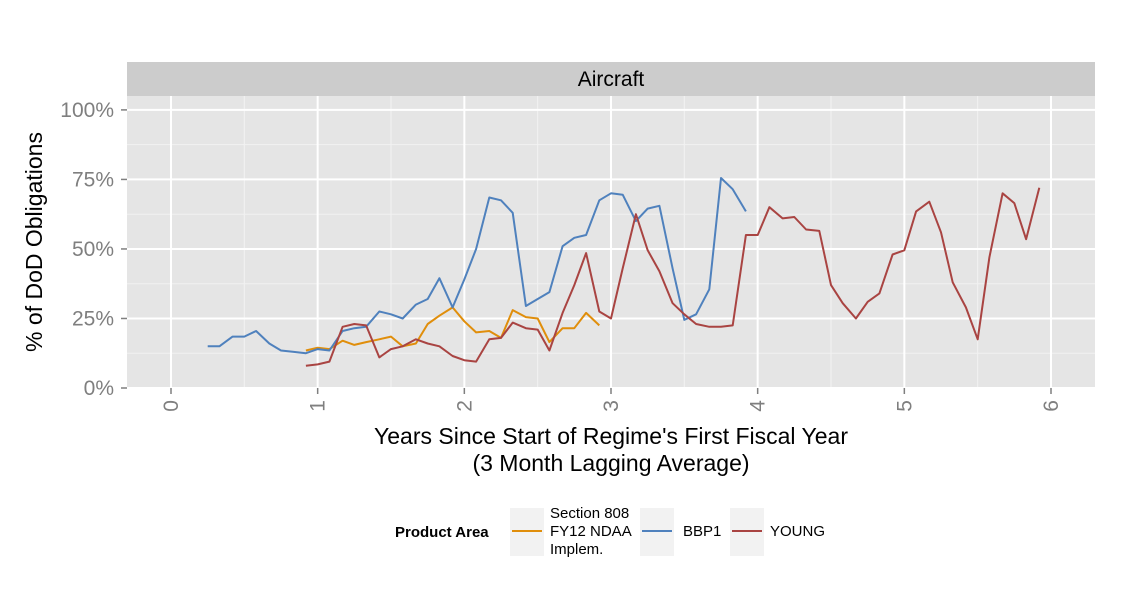 The height and width of the screenshot is (600, 1125). What do you see at coordinates (318, 406) in the screenshot?
I see `x-tick-label: 1` at bounding box center [318, 406].